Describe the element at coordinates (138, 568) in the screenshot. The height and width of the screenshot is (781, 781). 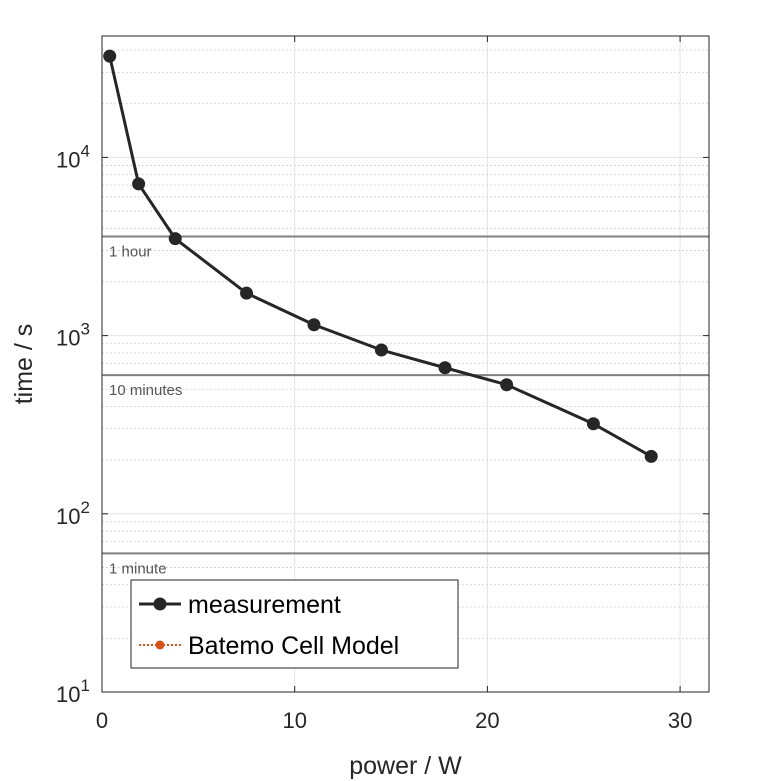
I see `reference-line-label: 1 minute` at that location.